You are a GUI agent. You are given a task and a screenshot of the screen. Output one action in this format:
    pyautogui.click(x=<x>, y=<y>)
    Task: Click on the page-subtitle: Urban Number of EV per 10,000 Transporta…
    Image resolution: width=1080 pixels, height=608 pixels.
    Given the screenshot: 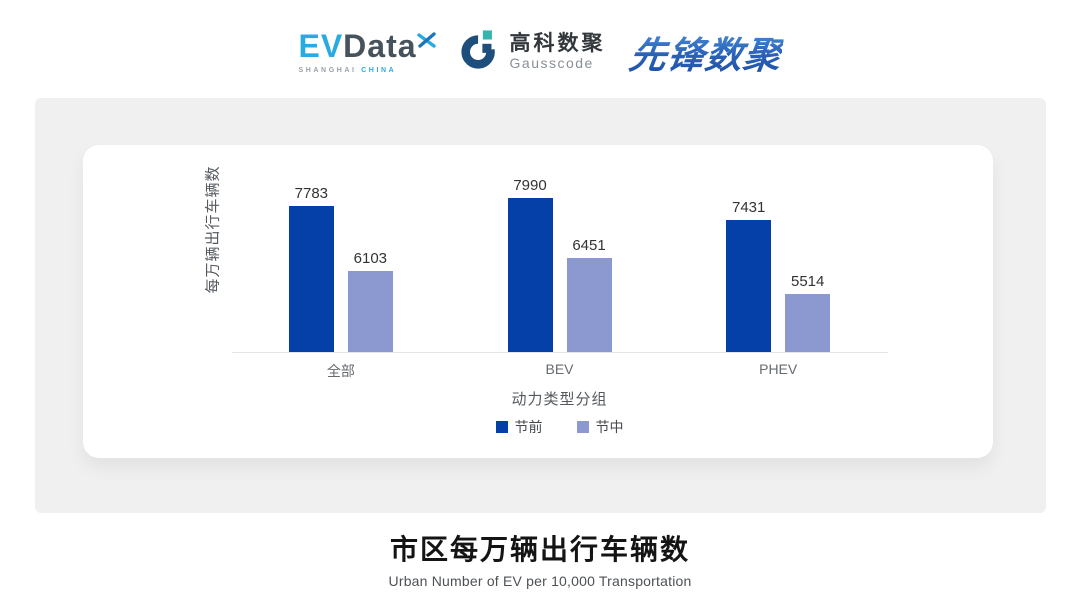 What is the action you would take?
    pyautogui.click(x=540, y=581)
    